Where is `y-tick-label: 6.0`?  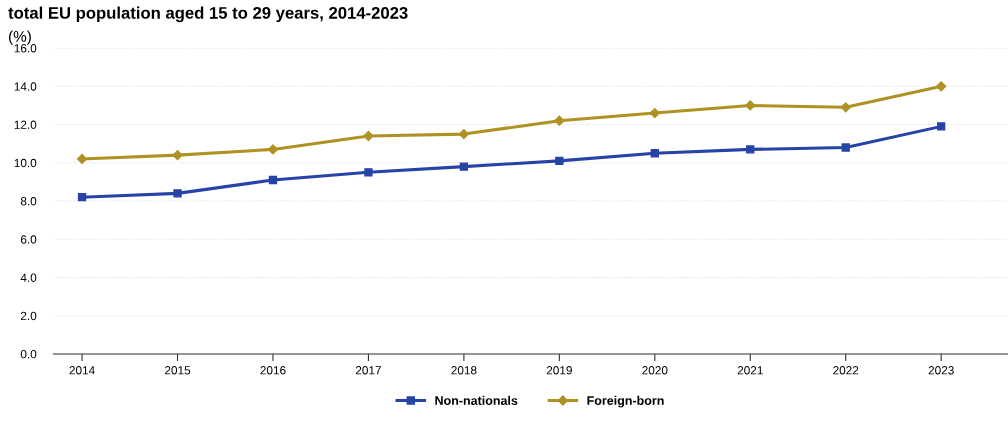 y-tick-label: 6.0 is located at coordinates (28, 239).